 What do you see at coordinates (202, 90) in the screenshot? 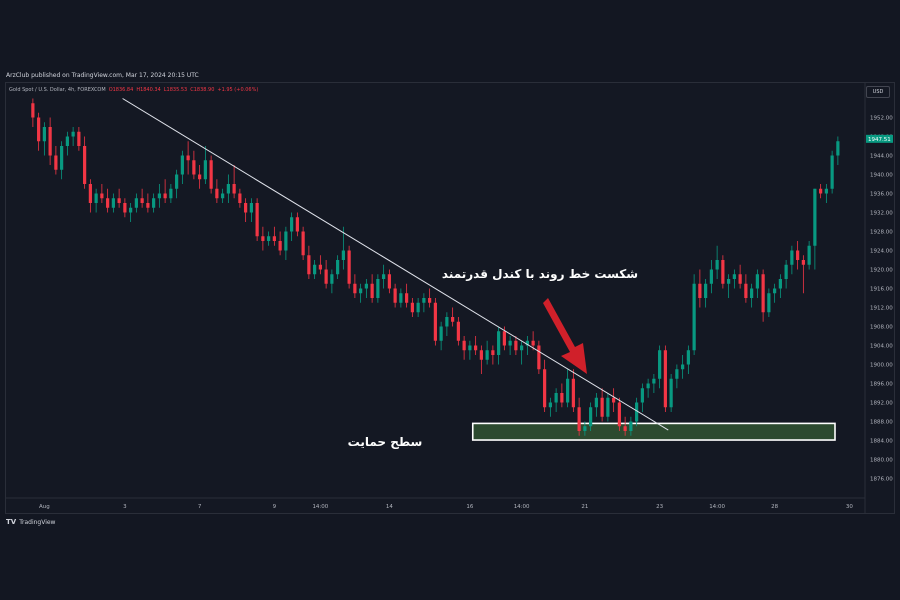
I see `close-value: C1838.90` at bounding box center [202, 90].